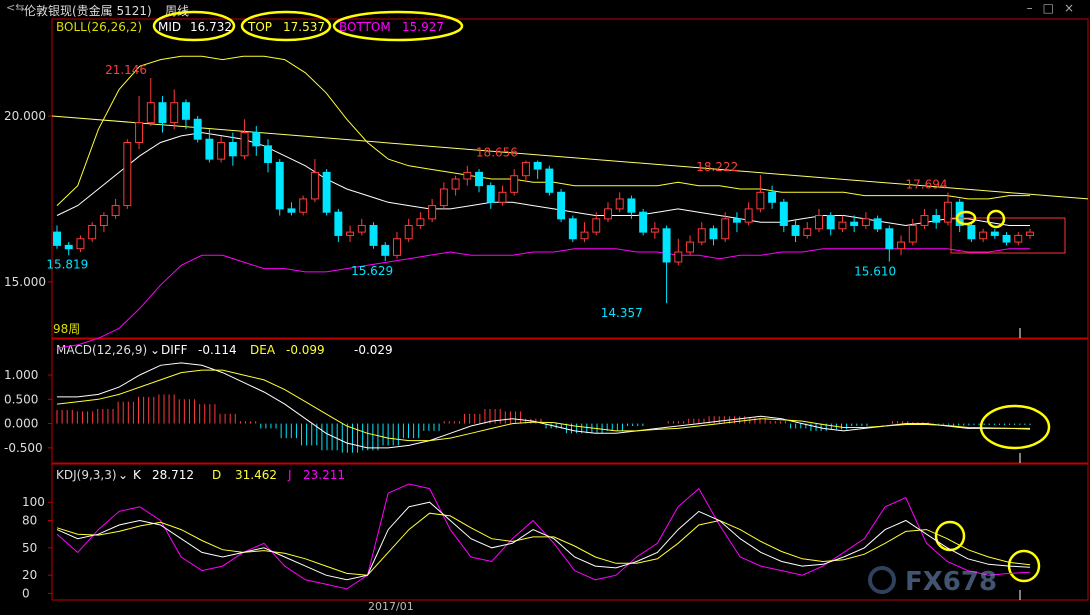  Describe the element at coordinates (717, 167) in the screenshot. I see `price-annotation-2: 18.222` at that location.